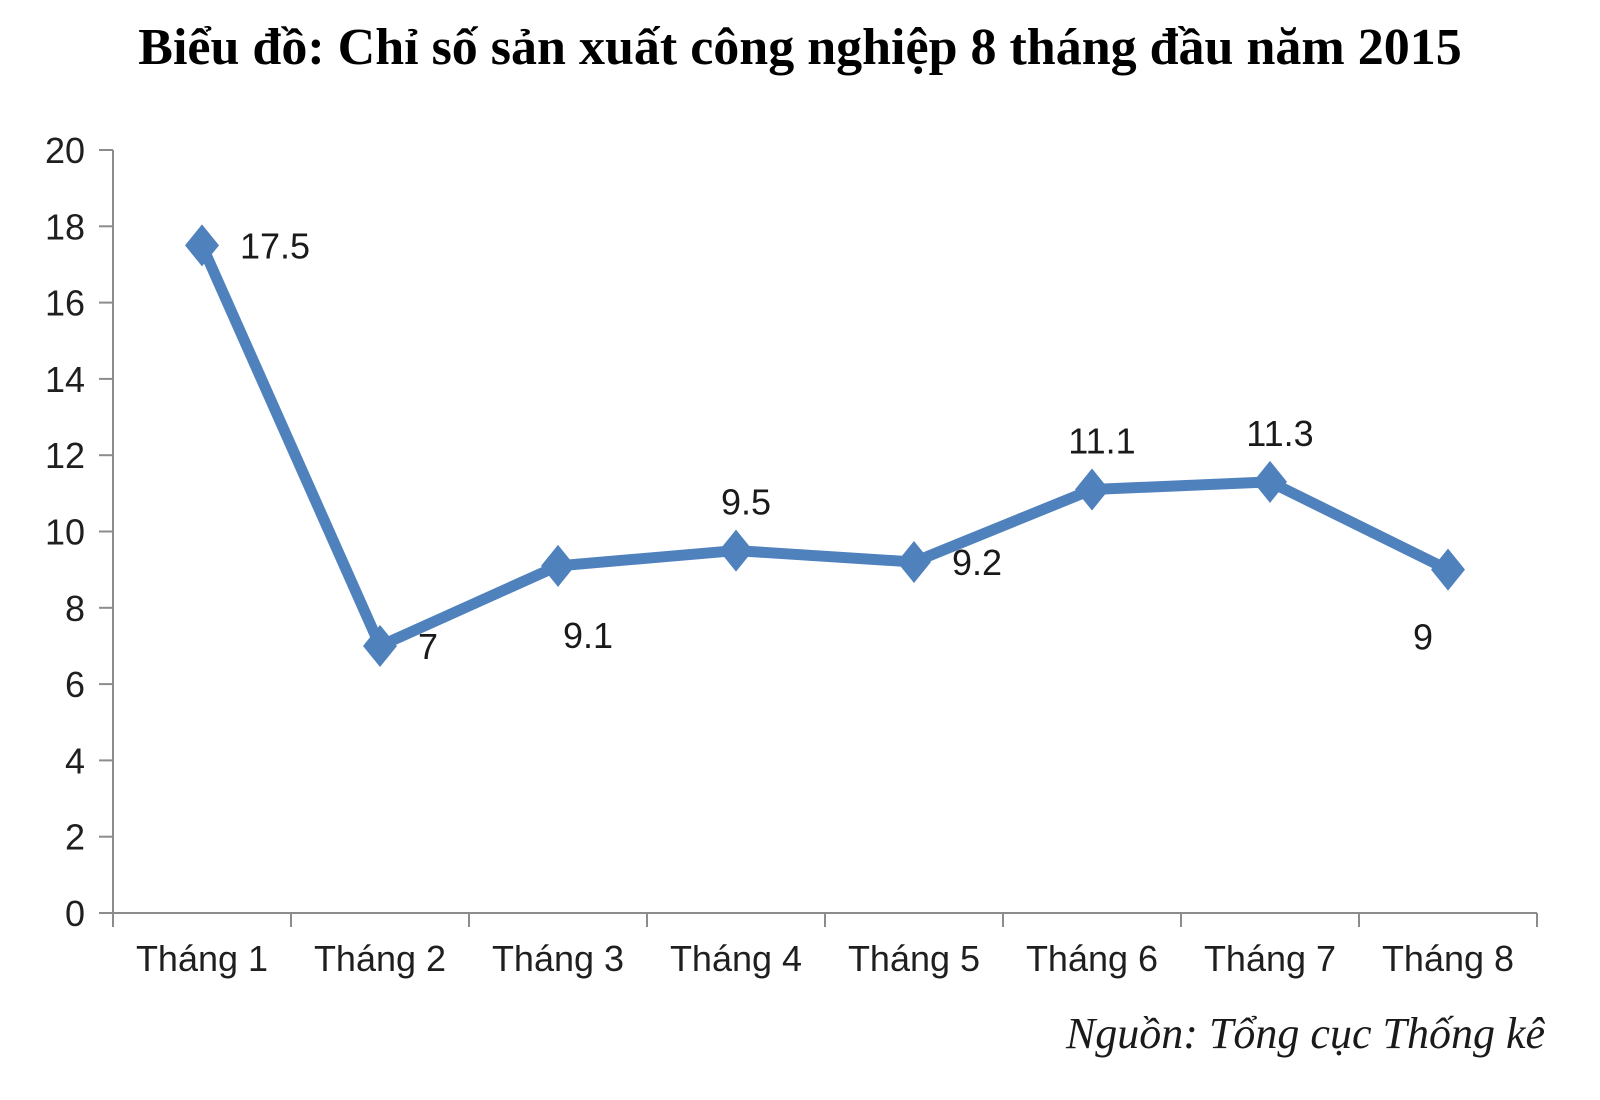 This screenshot has width=1600, height=1100. Describe the element at coordinates (588, 635) in the screenshot. I see `data-point-label: 9.1` at that location.